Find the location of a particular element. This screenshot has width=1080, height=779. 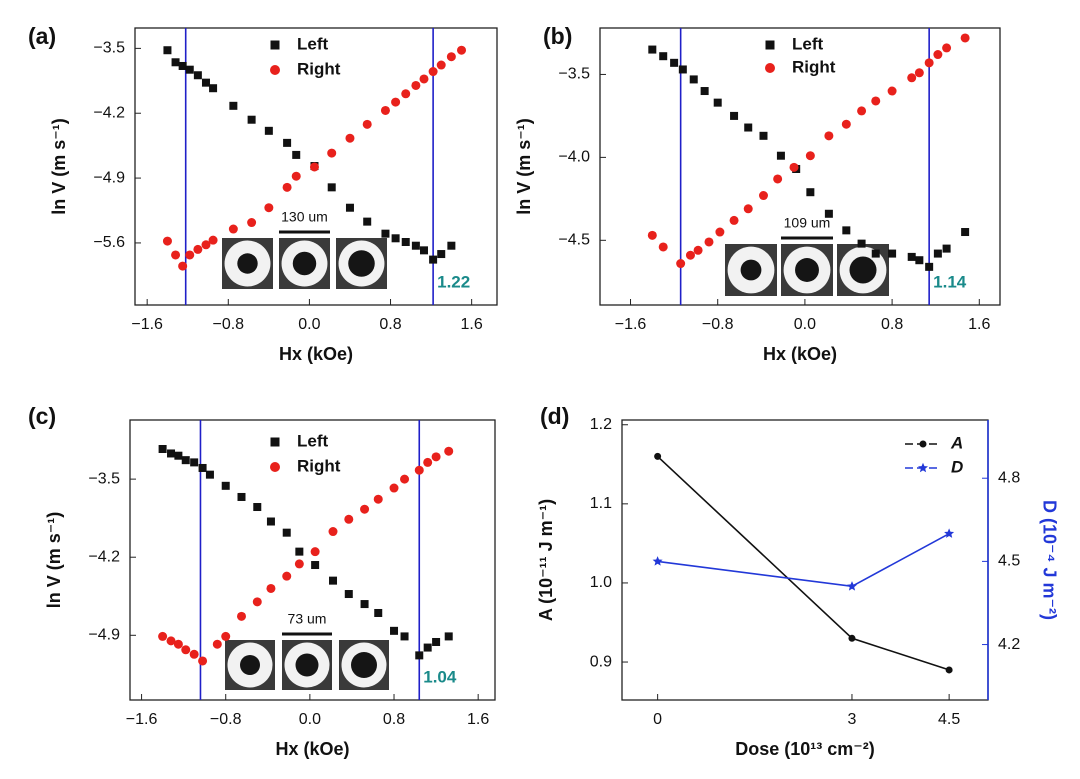

x-tick-label: −1.6 is located at coordinates (147, 324).